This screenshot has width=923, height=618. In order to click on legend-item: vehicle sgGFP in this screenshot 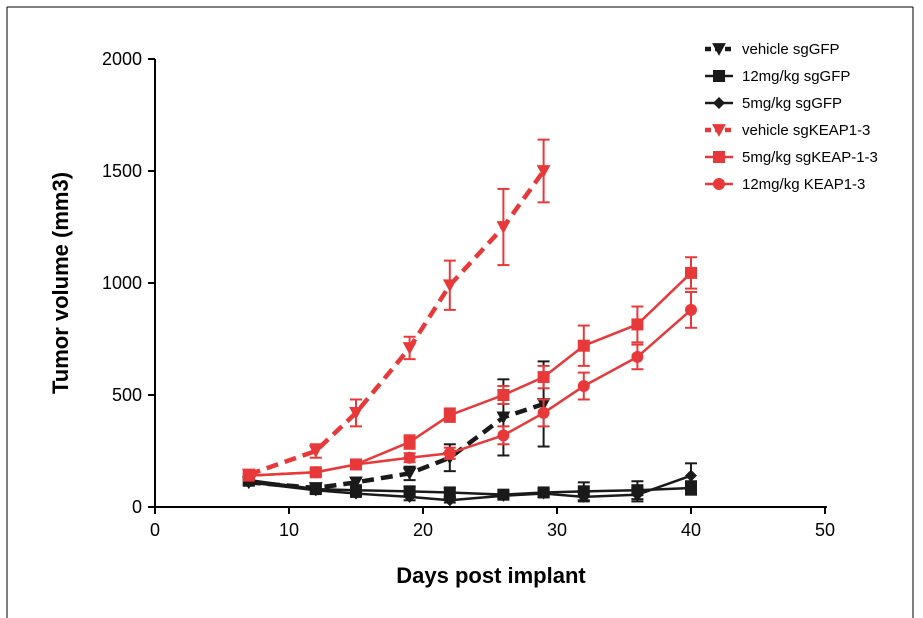, I will do `click(772, 49)`.